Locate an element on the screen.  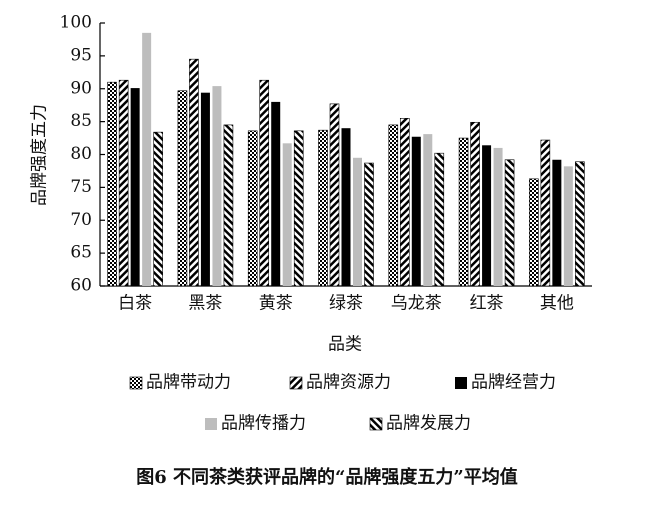
x-tick-label: 红茶 is located at coordinates (487, 304).